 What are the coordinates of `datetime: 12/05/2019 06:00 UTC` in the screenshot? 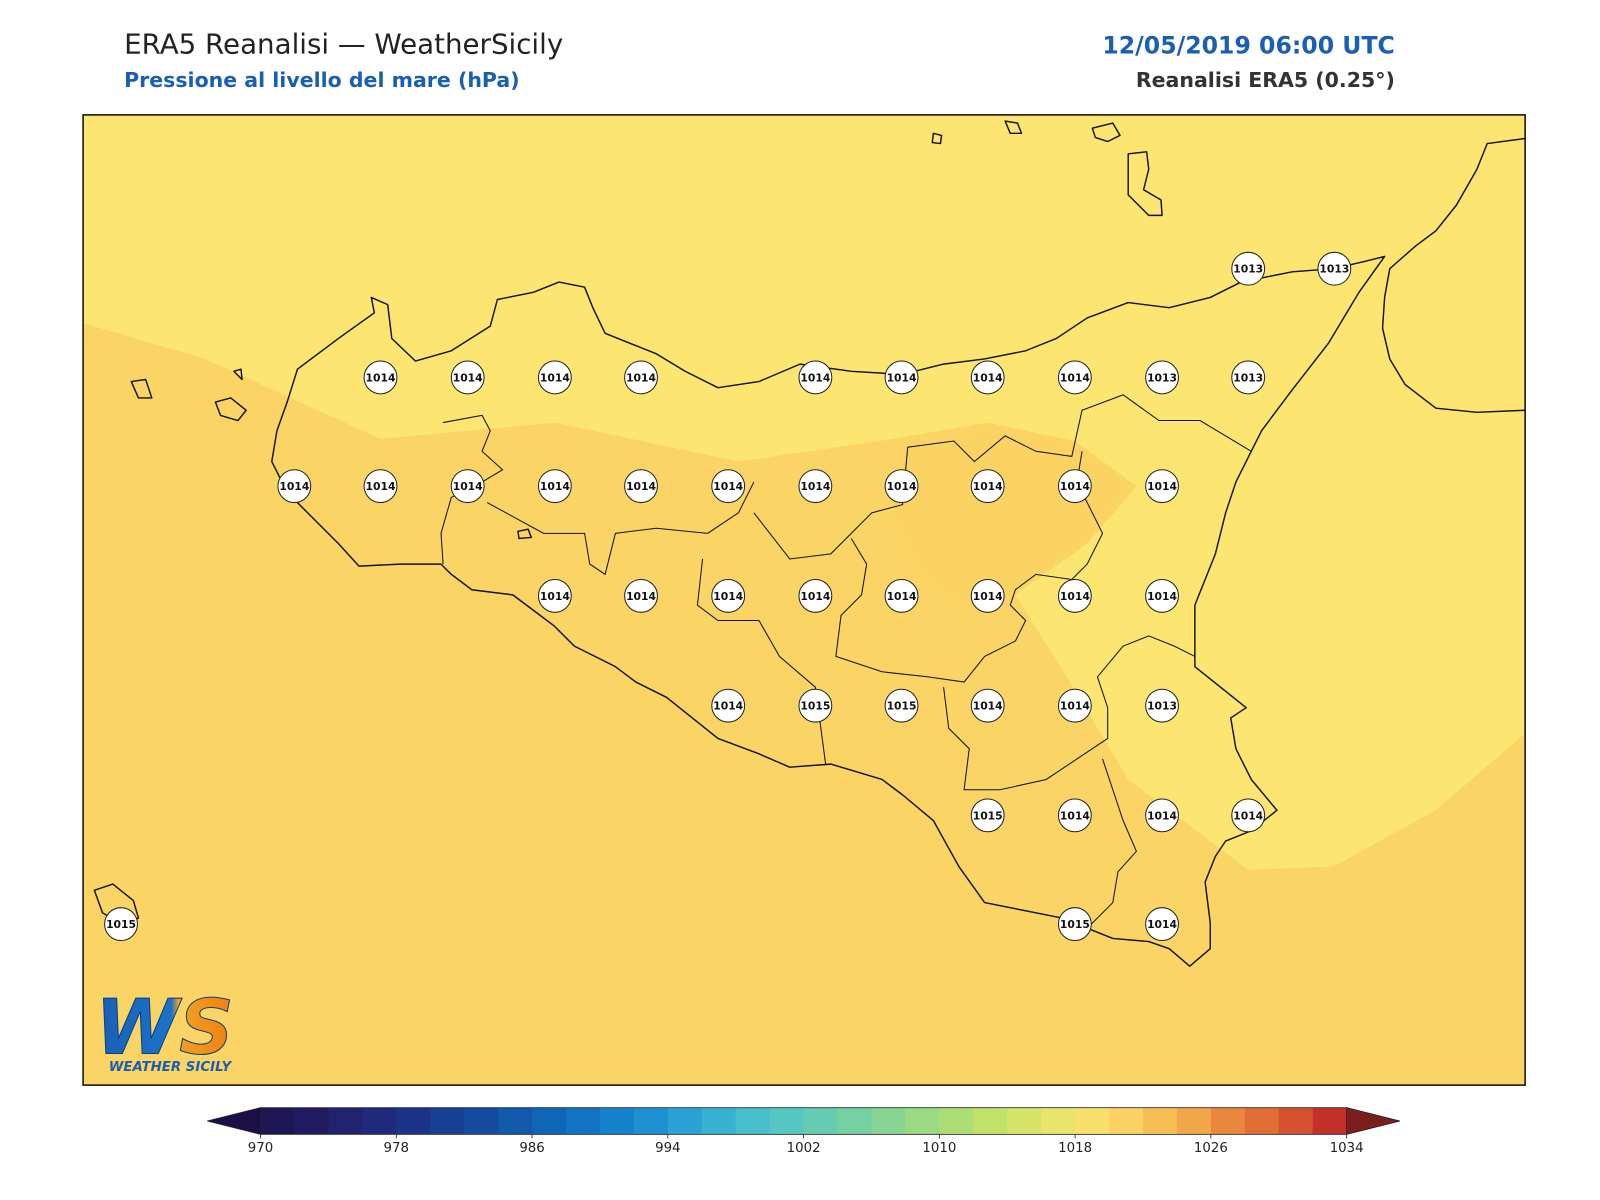 It's located at (1248, 45).